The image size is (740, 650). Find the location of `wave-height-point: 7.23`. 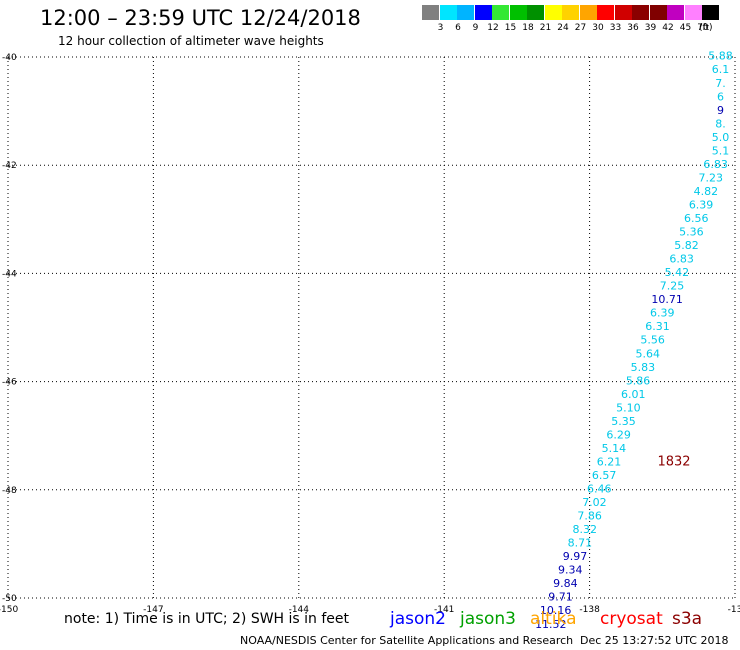

wave-height-point: 7.23 is located at coordinates (711, 177).